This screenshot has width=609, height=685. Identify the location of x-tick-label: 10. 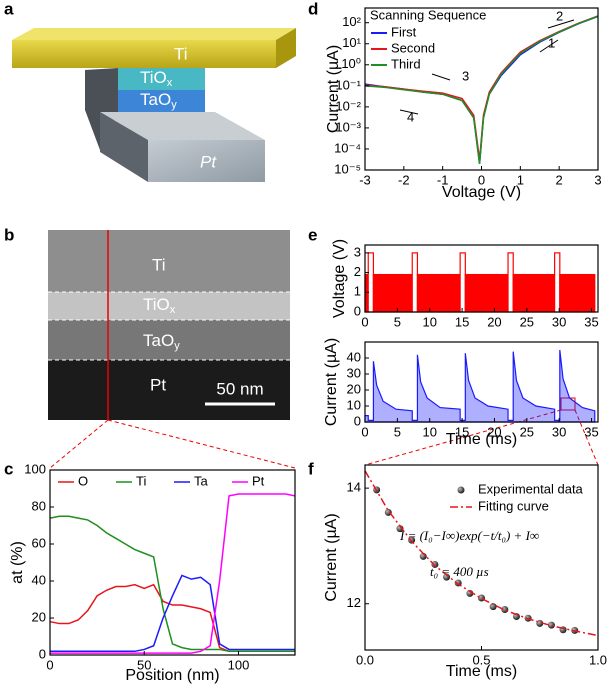
(429, 321).